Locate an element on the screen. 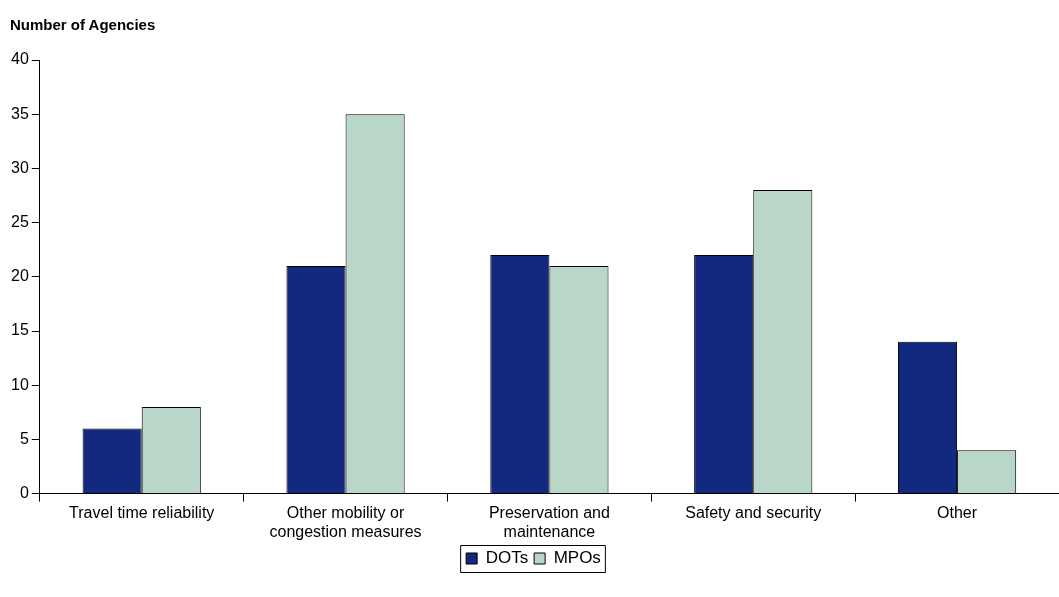 The height and width of the screenshot is (597, 1059). y-tick-label: 10 is located at coordinates (20, 384).